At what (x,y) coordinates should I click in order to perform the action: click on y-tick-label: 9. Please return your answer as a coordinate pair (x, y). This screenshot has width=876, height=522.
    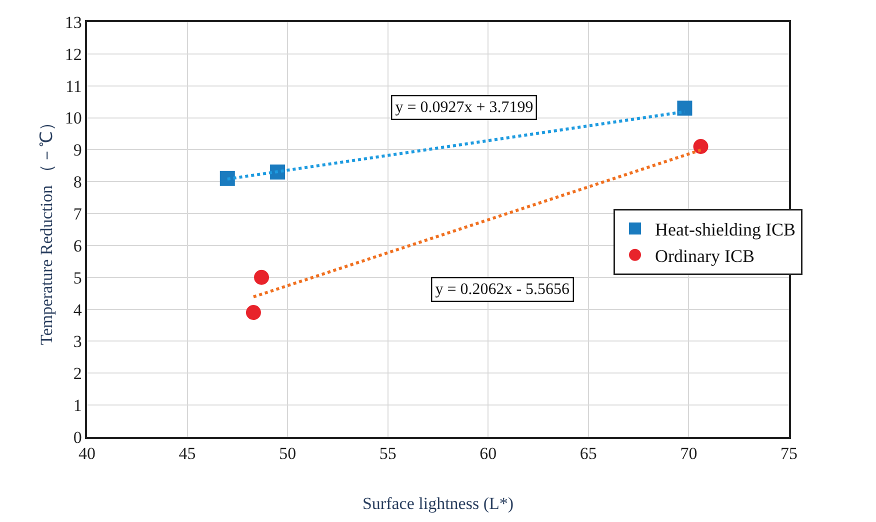
    Looking at the image, I should click on (77, 150).